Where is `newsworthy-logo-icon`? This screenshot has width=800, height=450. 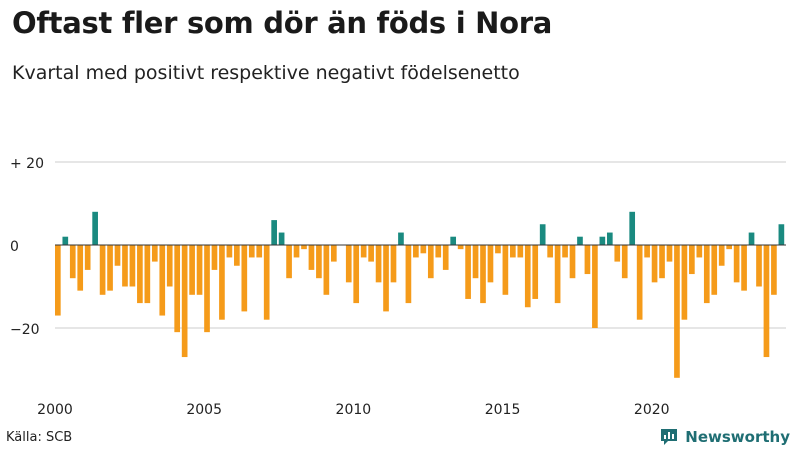 newsworthy-logo-icon is located at coordinates (669, 437).